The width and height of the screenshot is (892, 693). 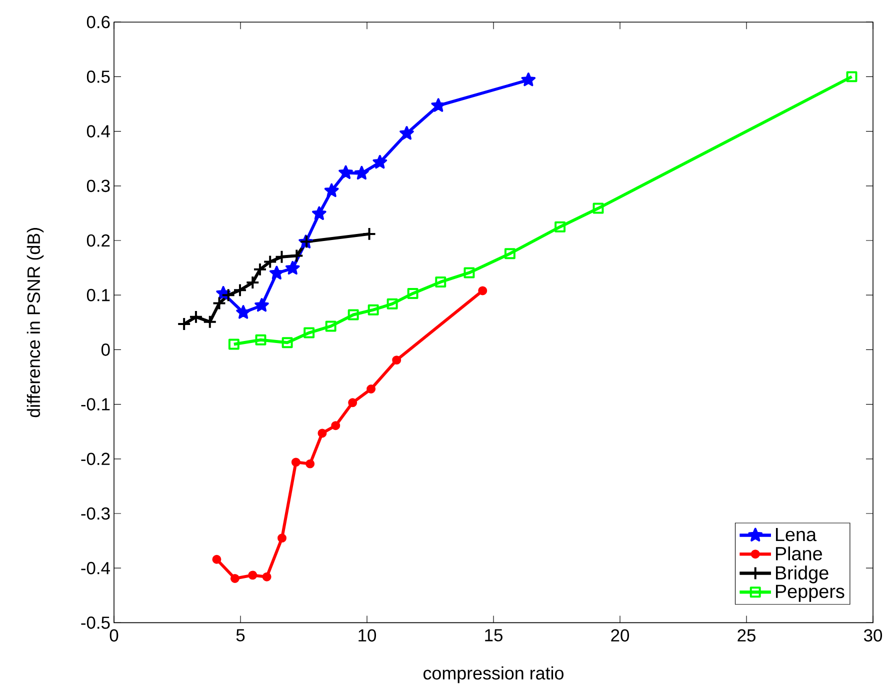 What do you see at coordinates (95, 568) in the screenshot?
I see `y-tick-label: -0.4` at bounding box center [95, 568].